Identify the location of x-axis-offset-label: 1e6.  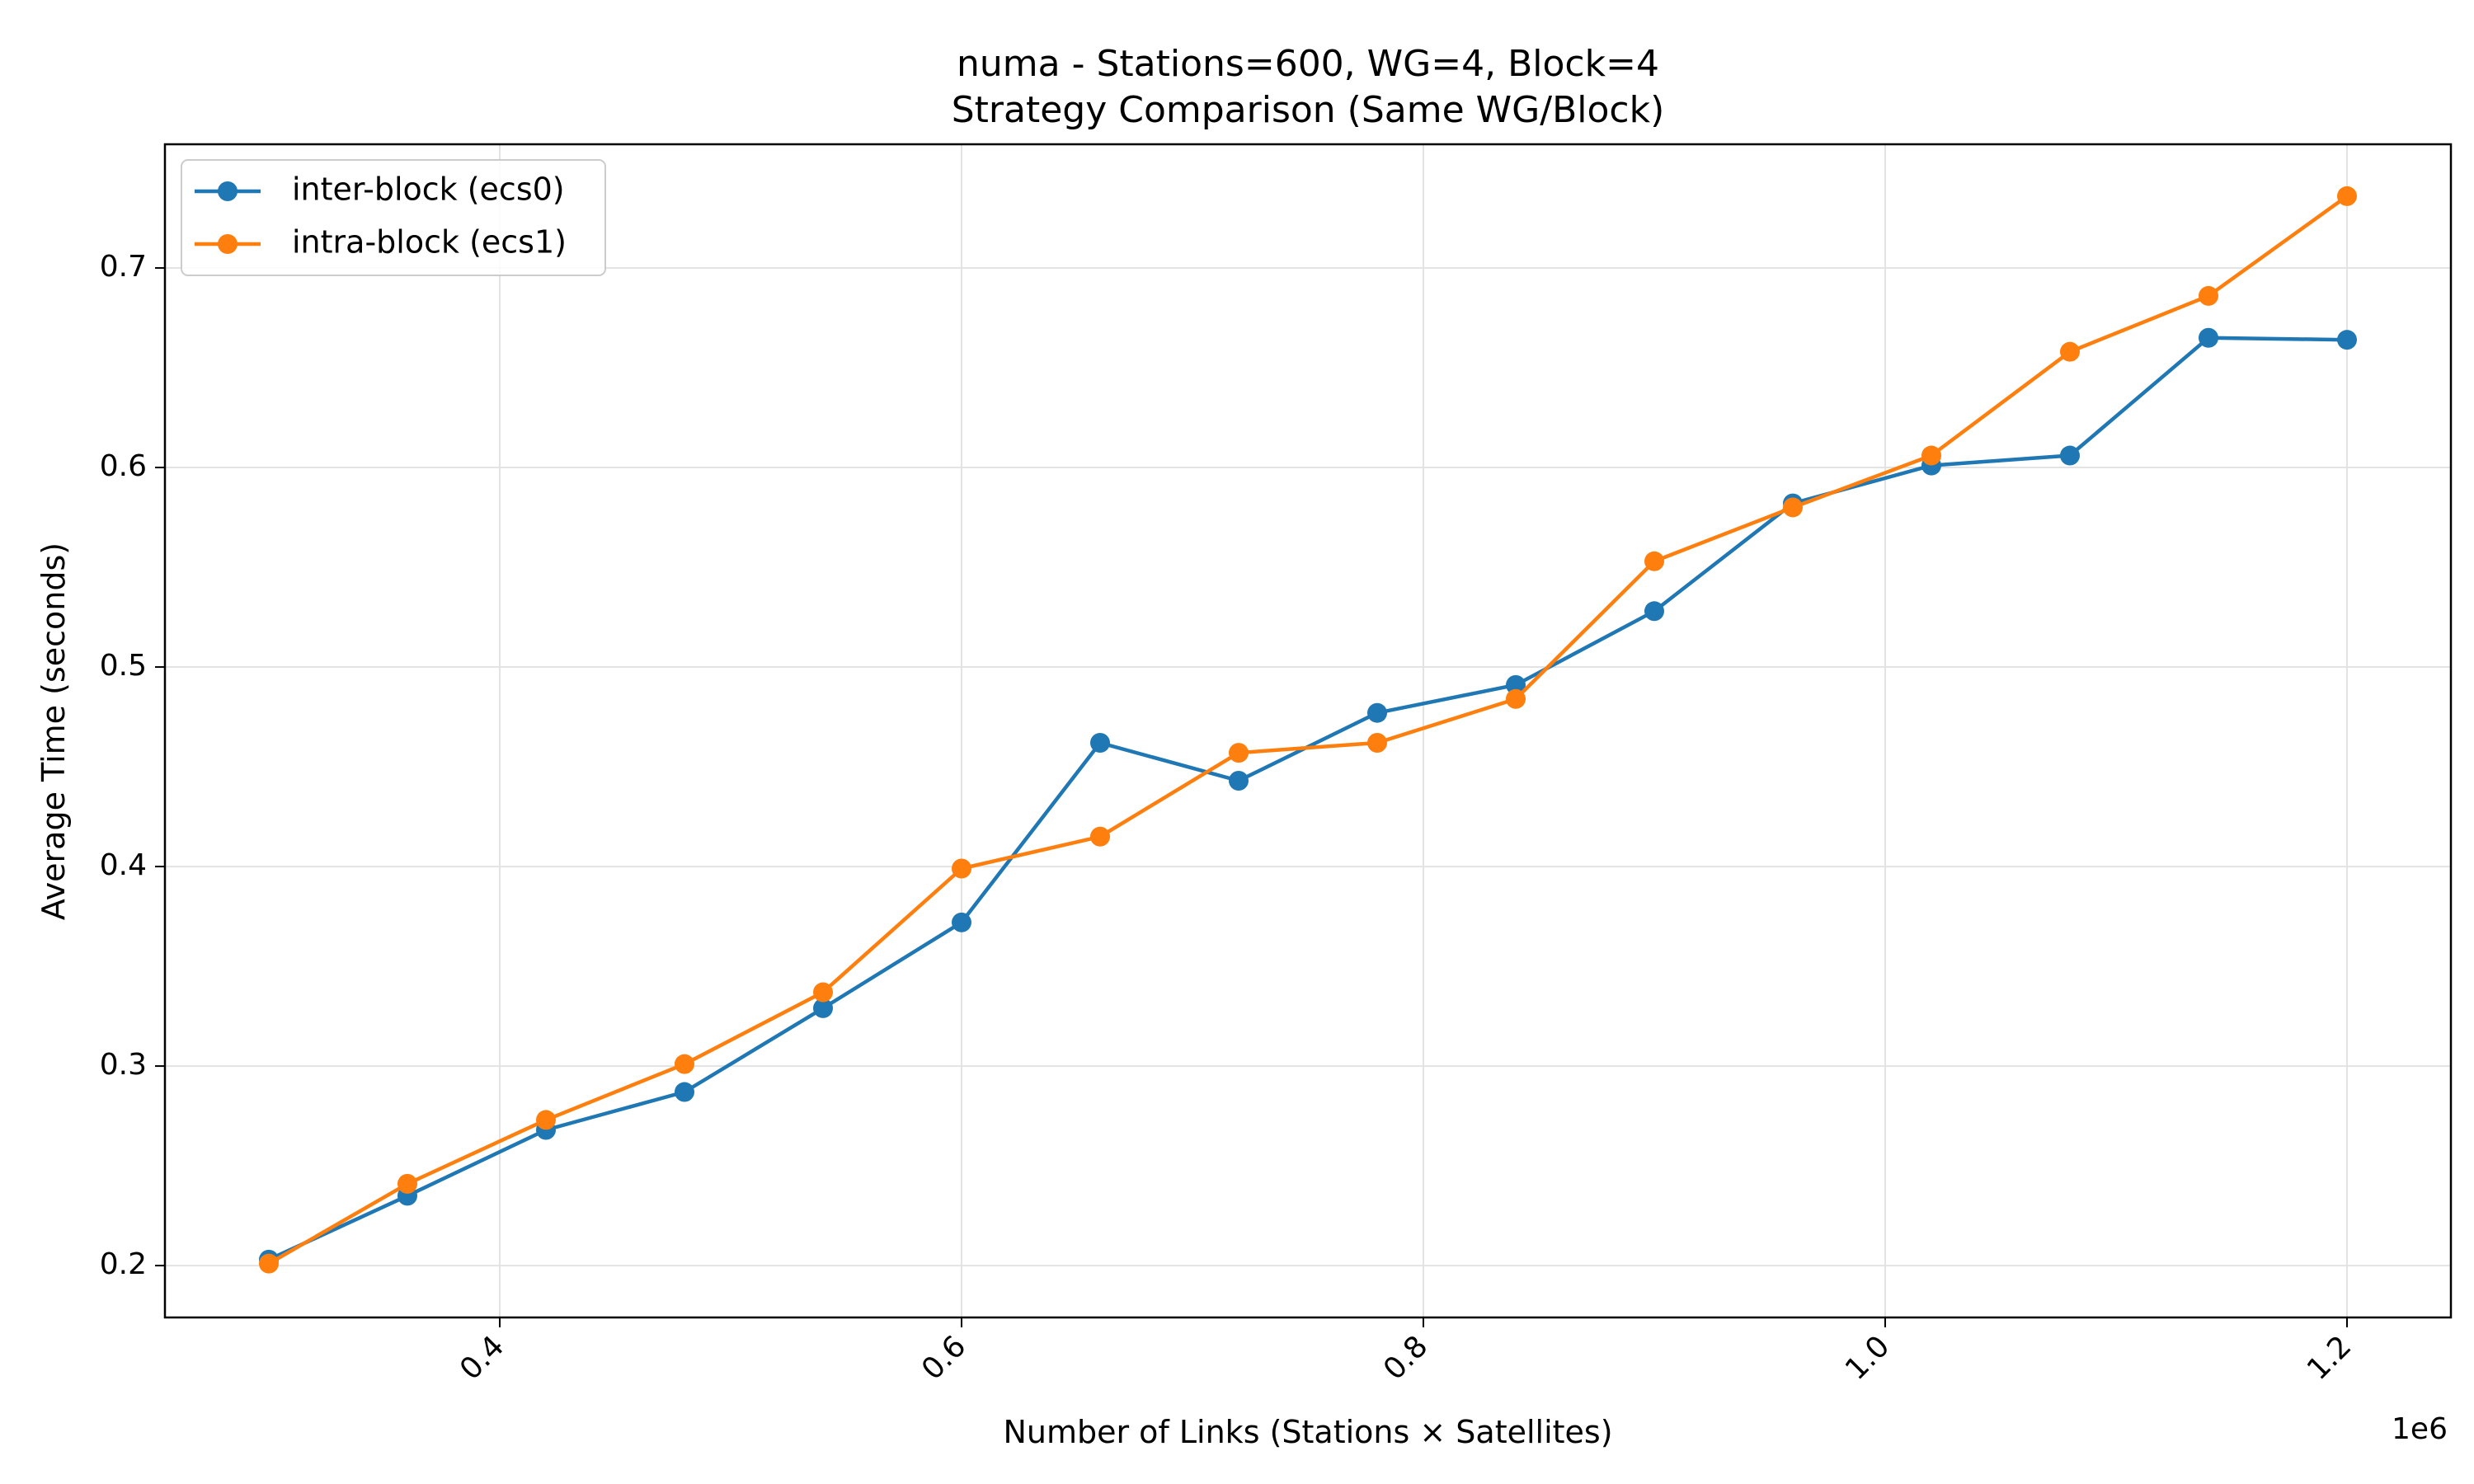
(2420, 1429).